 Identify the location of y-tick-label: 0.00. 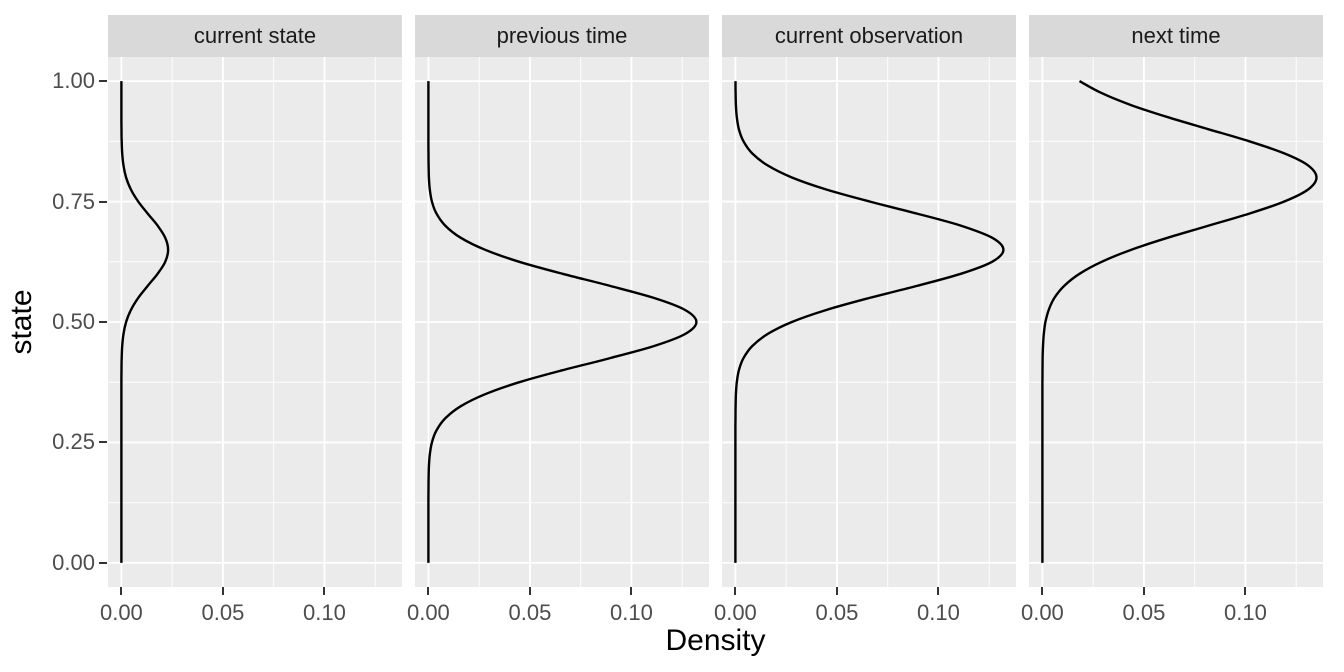
(73, 562).